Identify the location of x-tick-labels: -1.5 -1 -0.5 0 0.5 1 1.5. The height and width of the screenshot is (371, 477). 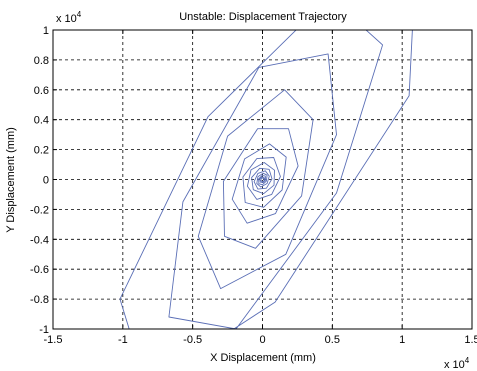
(260, 340).